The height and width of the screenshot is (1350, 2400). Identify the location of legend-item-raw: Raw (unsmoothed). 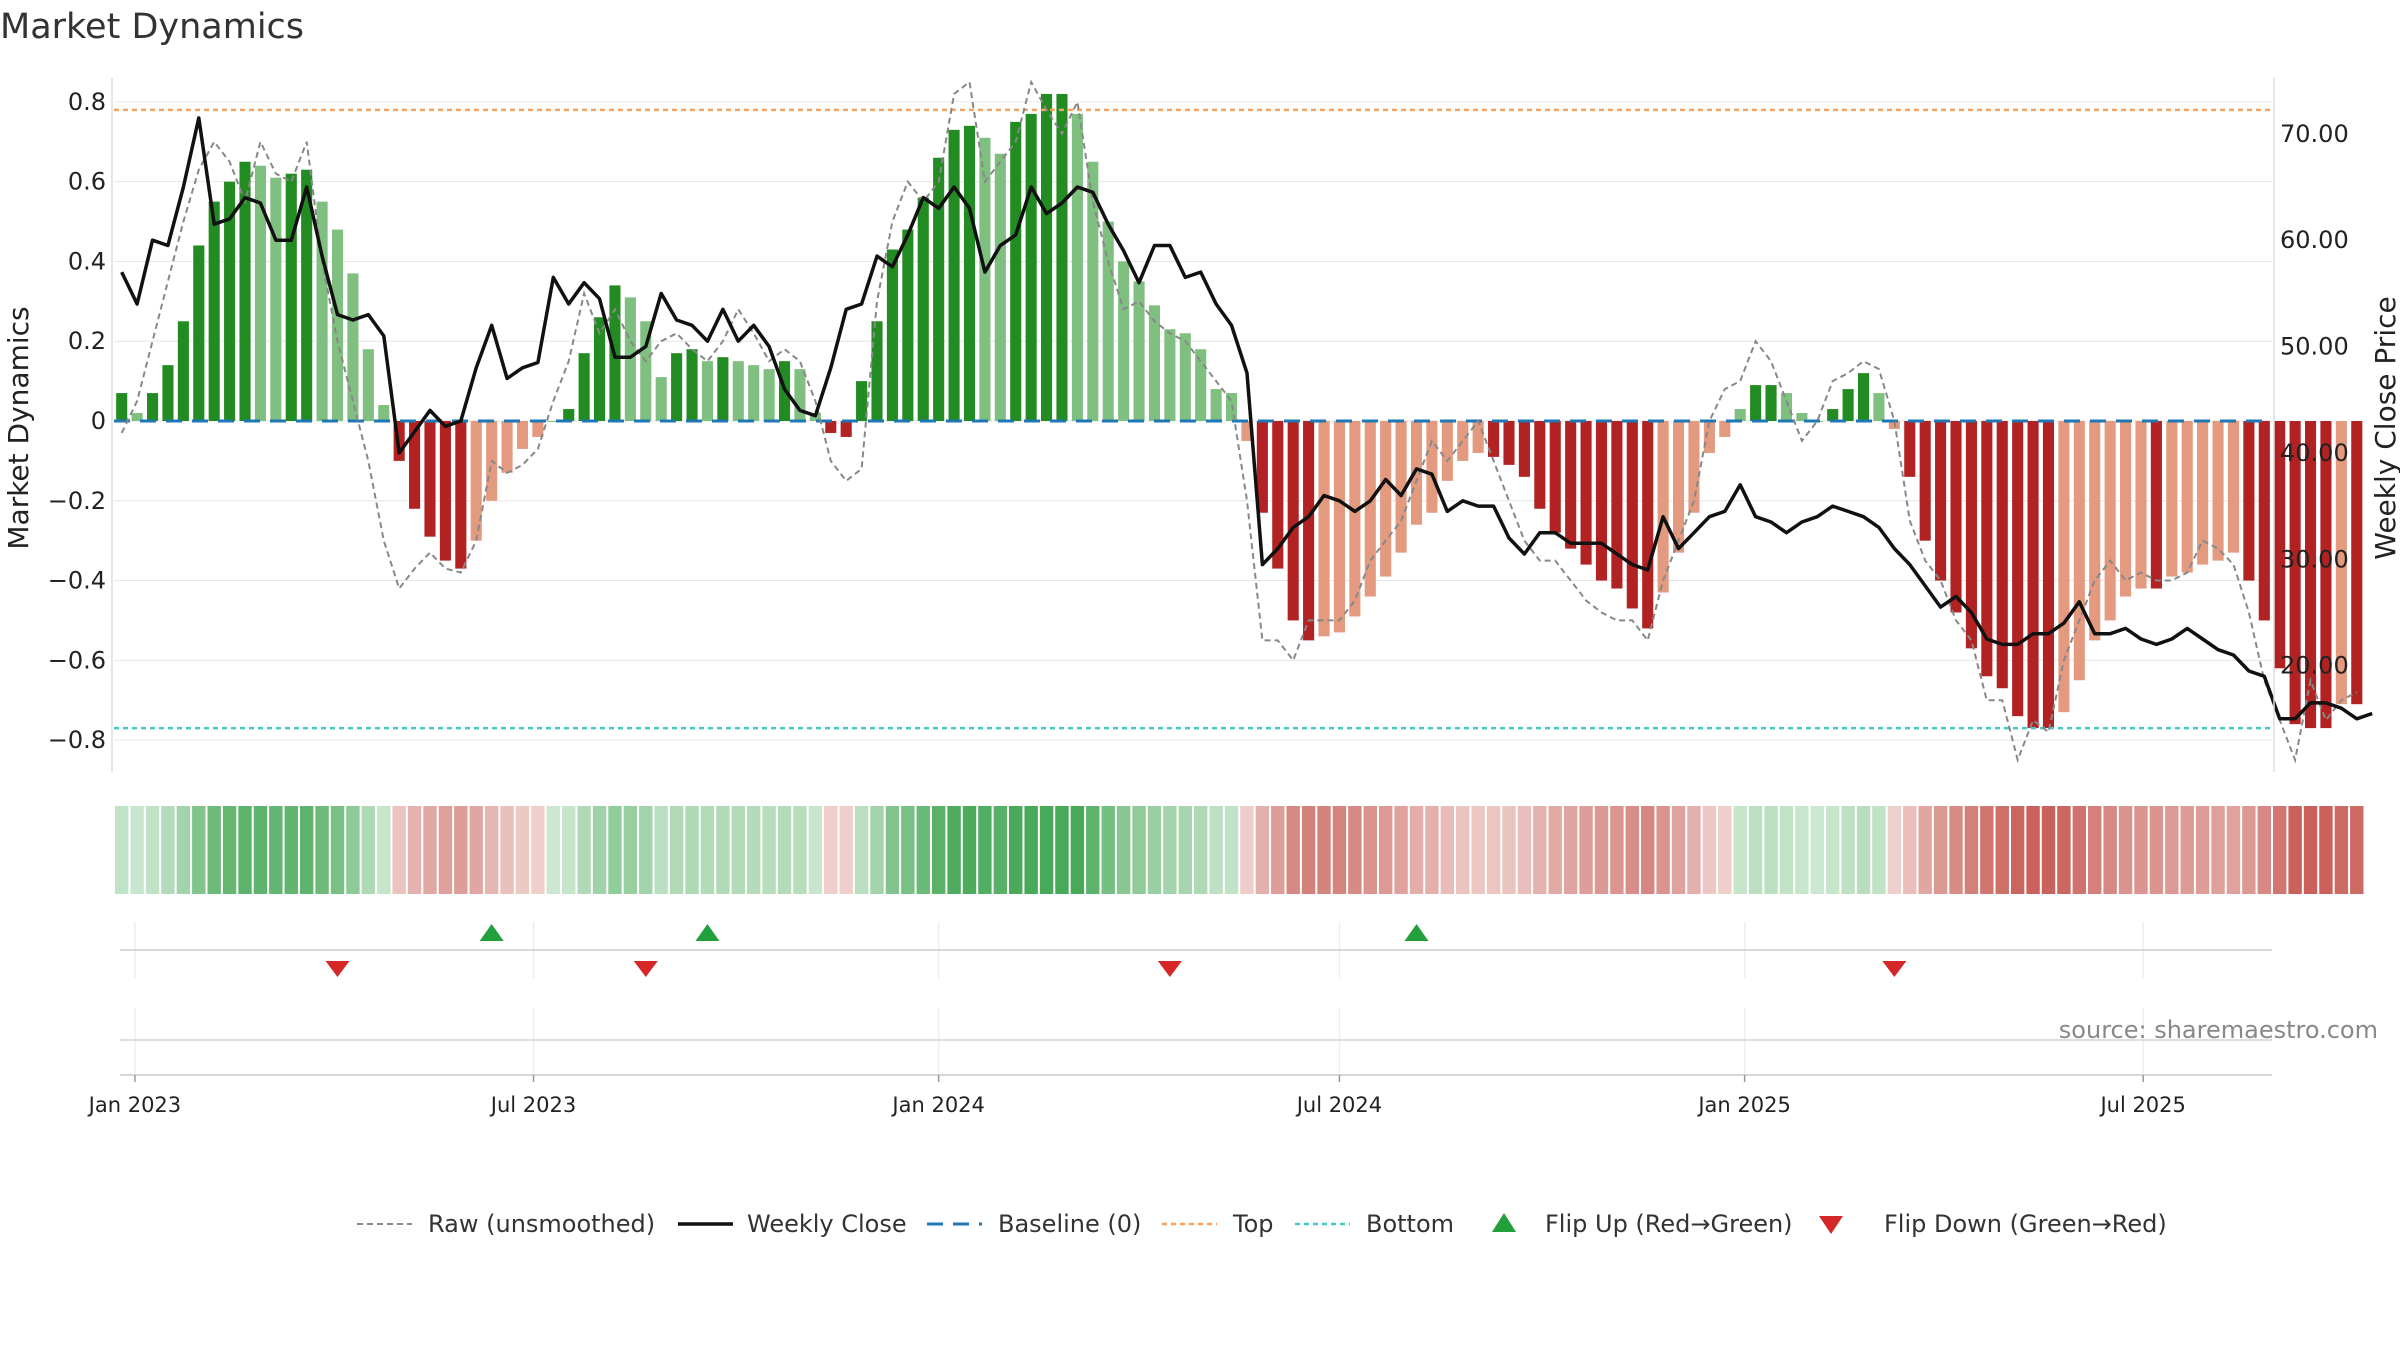
(506, 1224).